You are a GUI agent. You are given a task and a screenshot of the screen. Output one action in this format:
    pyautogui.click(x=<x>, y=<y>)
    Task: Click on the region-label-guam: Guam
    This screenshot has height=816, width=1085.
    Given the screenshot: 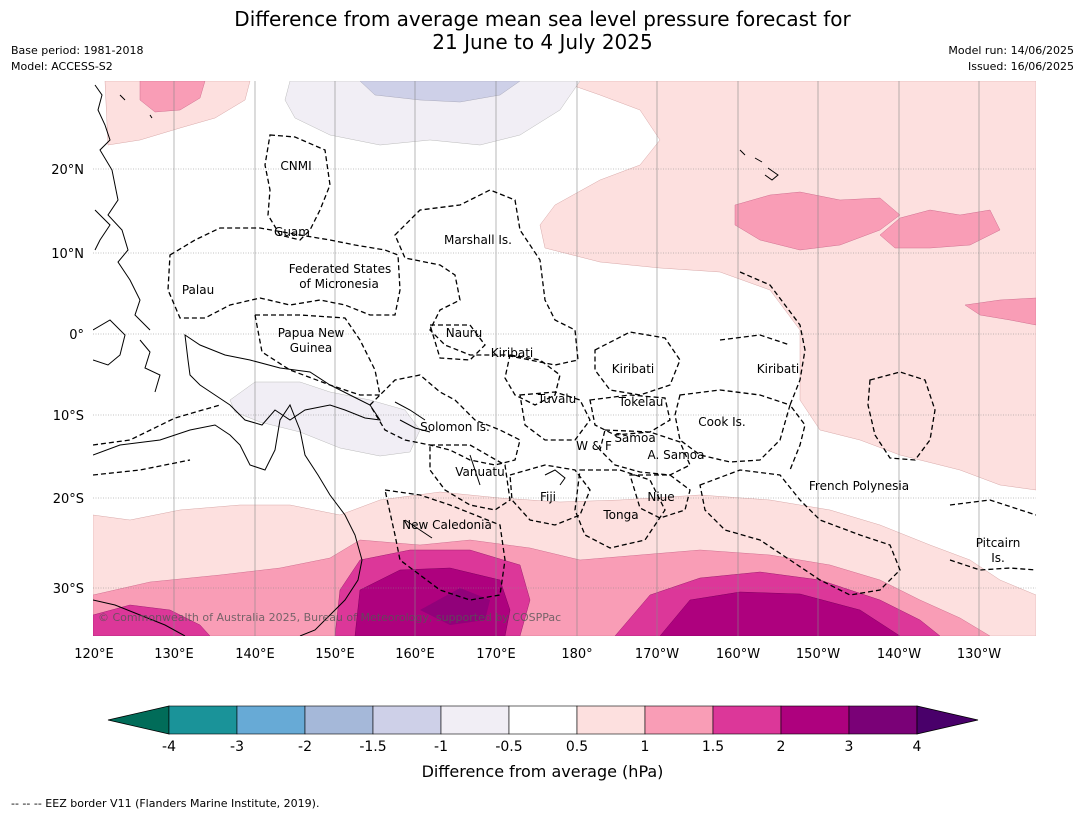 What is the action you would take?
    pyautogui.click(x=292, y=232)
    